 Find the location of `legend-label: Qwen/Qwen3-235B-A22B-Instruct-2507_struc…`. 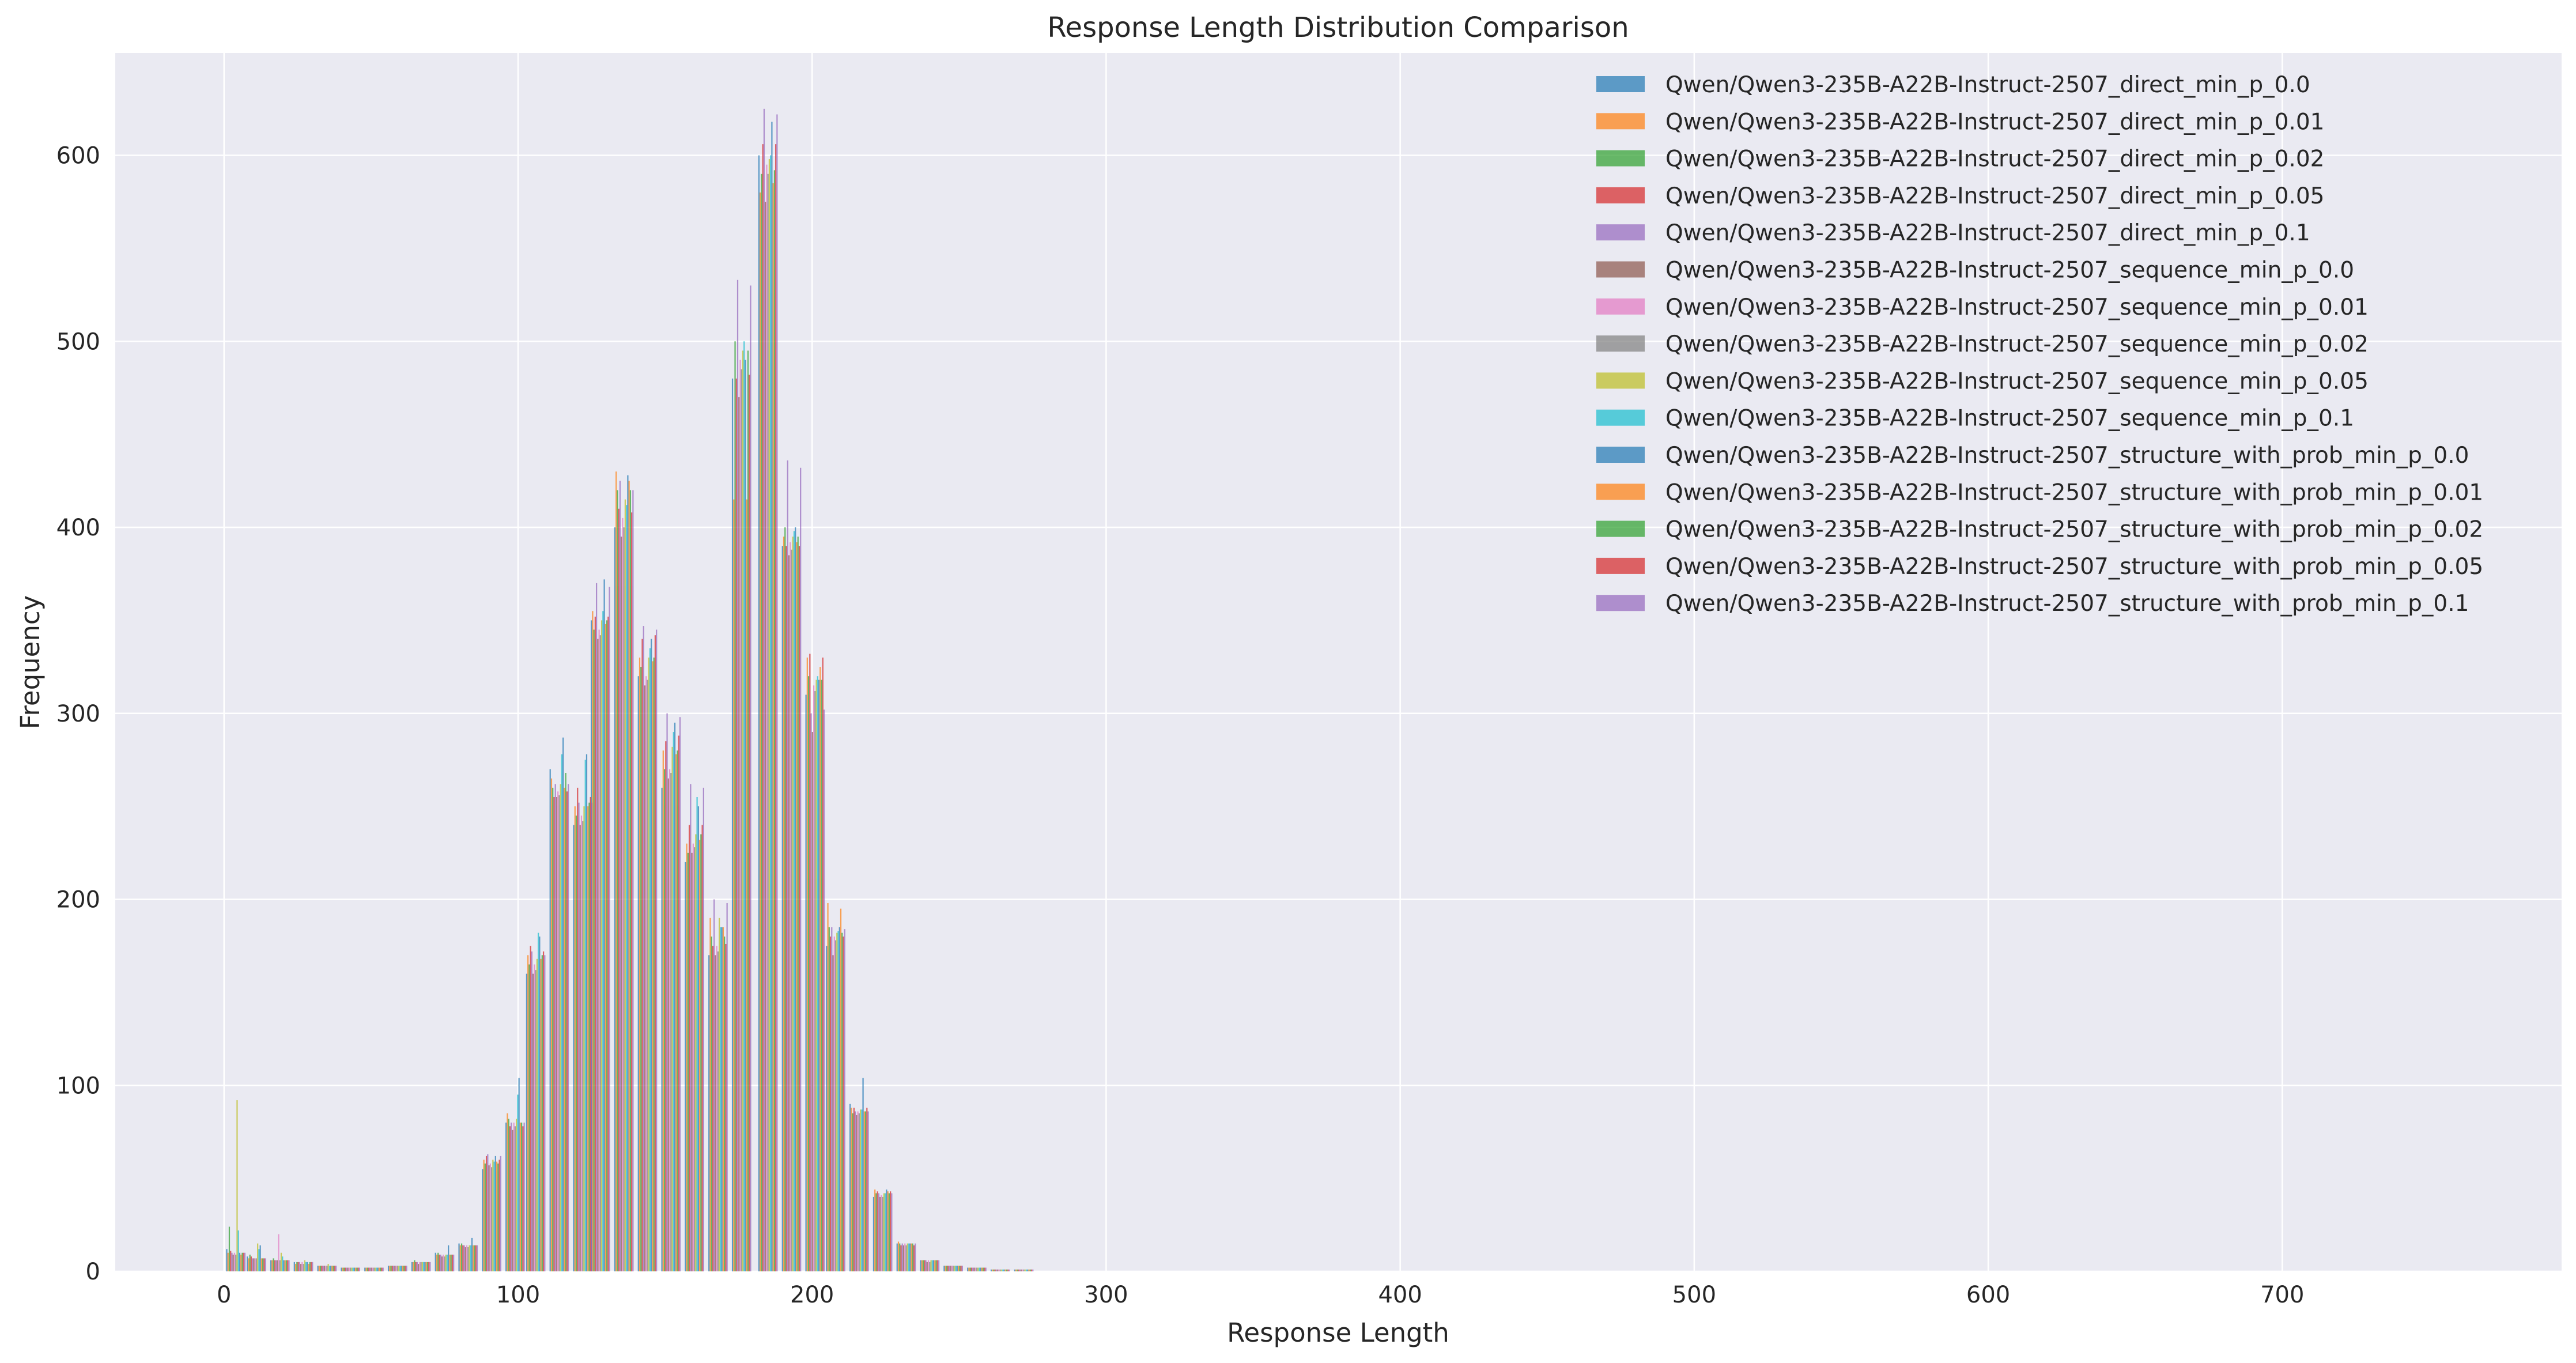

legend-label: Qwen/Qwen3-235B-A22B-Instruct-2507_struc… is located at coordinates (2074, 530).